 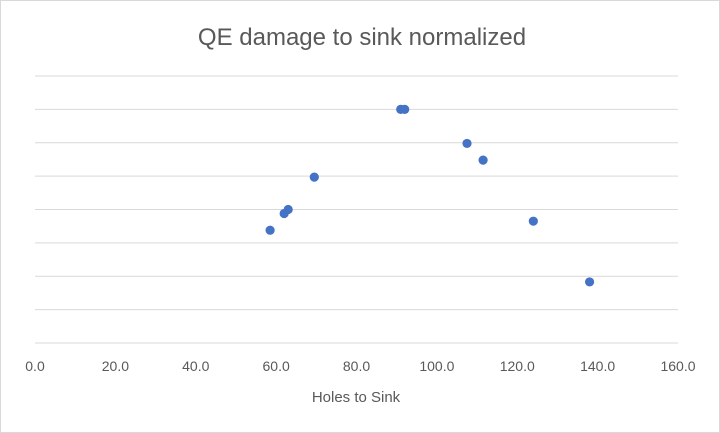 What do you see at coordinates (35, 366) in the screenshot?
I see `x-tick-label: 0.0` at bounding box center [35, 366].